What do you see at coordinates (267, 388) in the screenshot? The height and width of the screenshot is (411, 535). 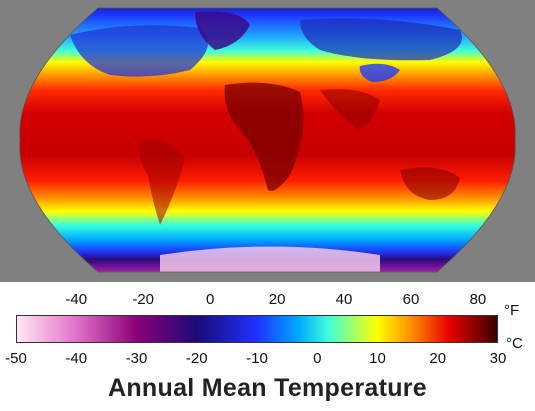 I see `legend-title: Annual Mean Temperature` at bounding box center [267, 388].